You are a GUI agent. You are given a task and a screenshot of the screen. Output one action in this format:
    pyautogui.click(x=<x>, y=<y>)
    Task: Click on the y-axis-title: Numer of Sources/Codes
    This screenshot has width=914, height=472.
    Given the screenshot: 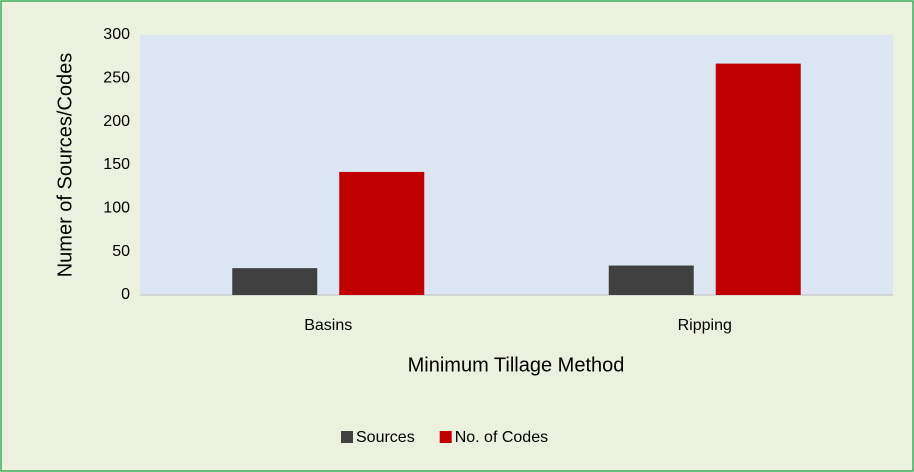 What is the action you would take?
    pyautogui.click(x=65, y=165)
    